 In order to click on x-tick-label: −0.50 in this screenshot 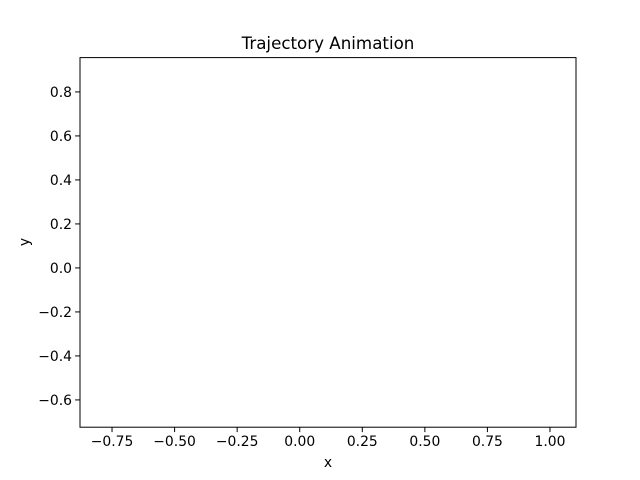, I will do `click(174, 442)`.